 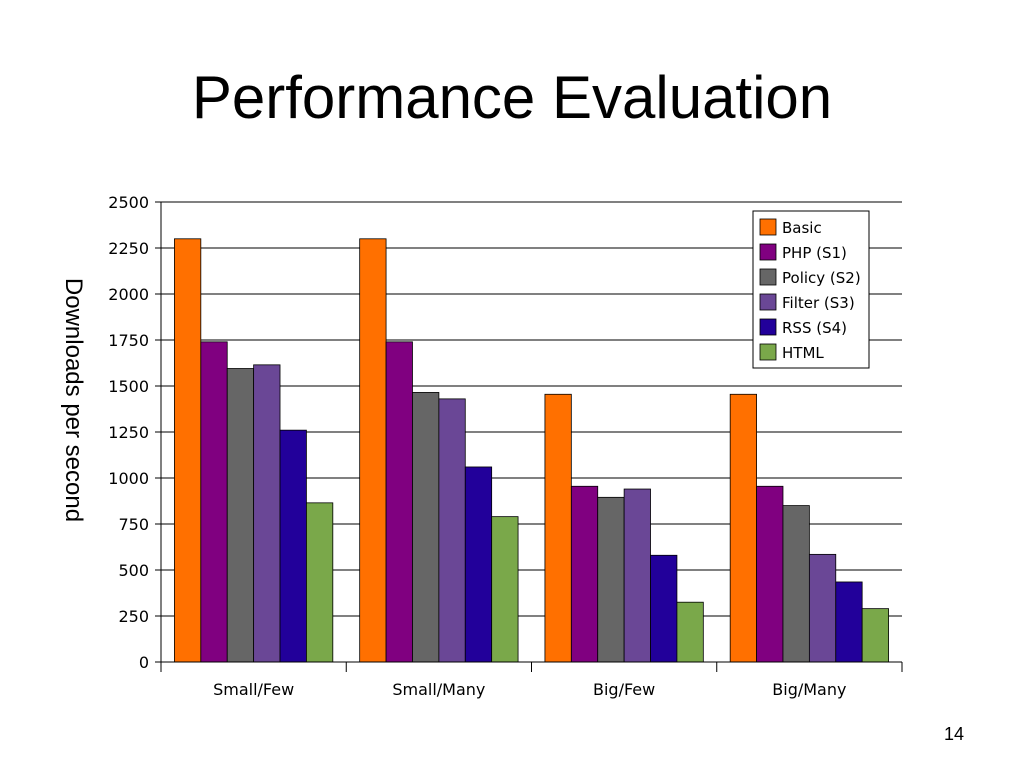 What do you see at coordinates (802, 228) in the screenshot?
I see `legend-label: Basic` at bounding box center [802, 228].